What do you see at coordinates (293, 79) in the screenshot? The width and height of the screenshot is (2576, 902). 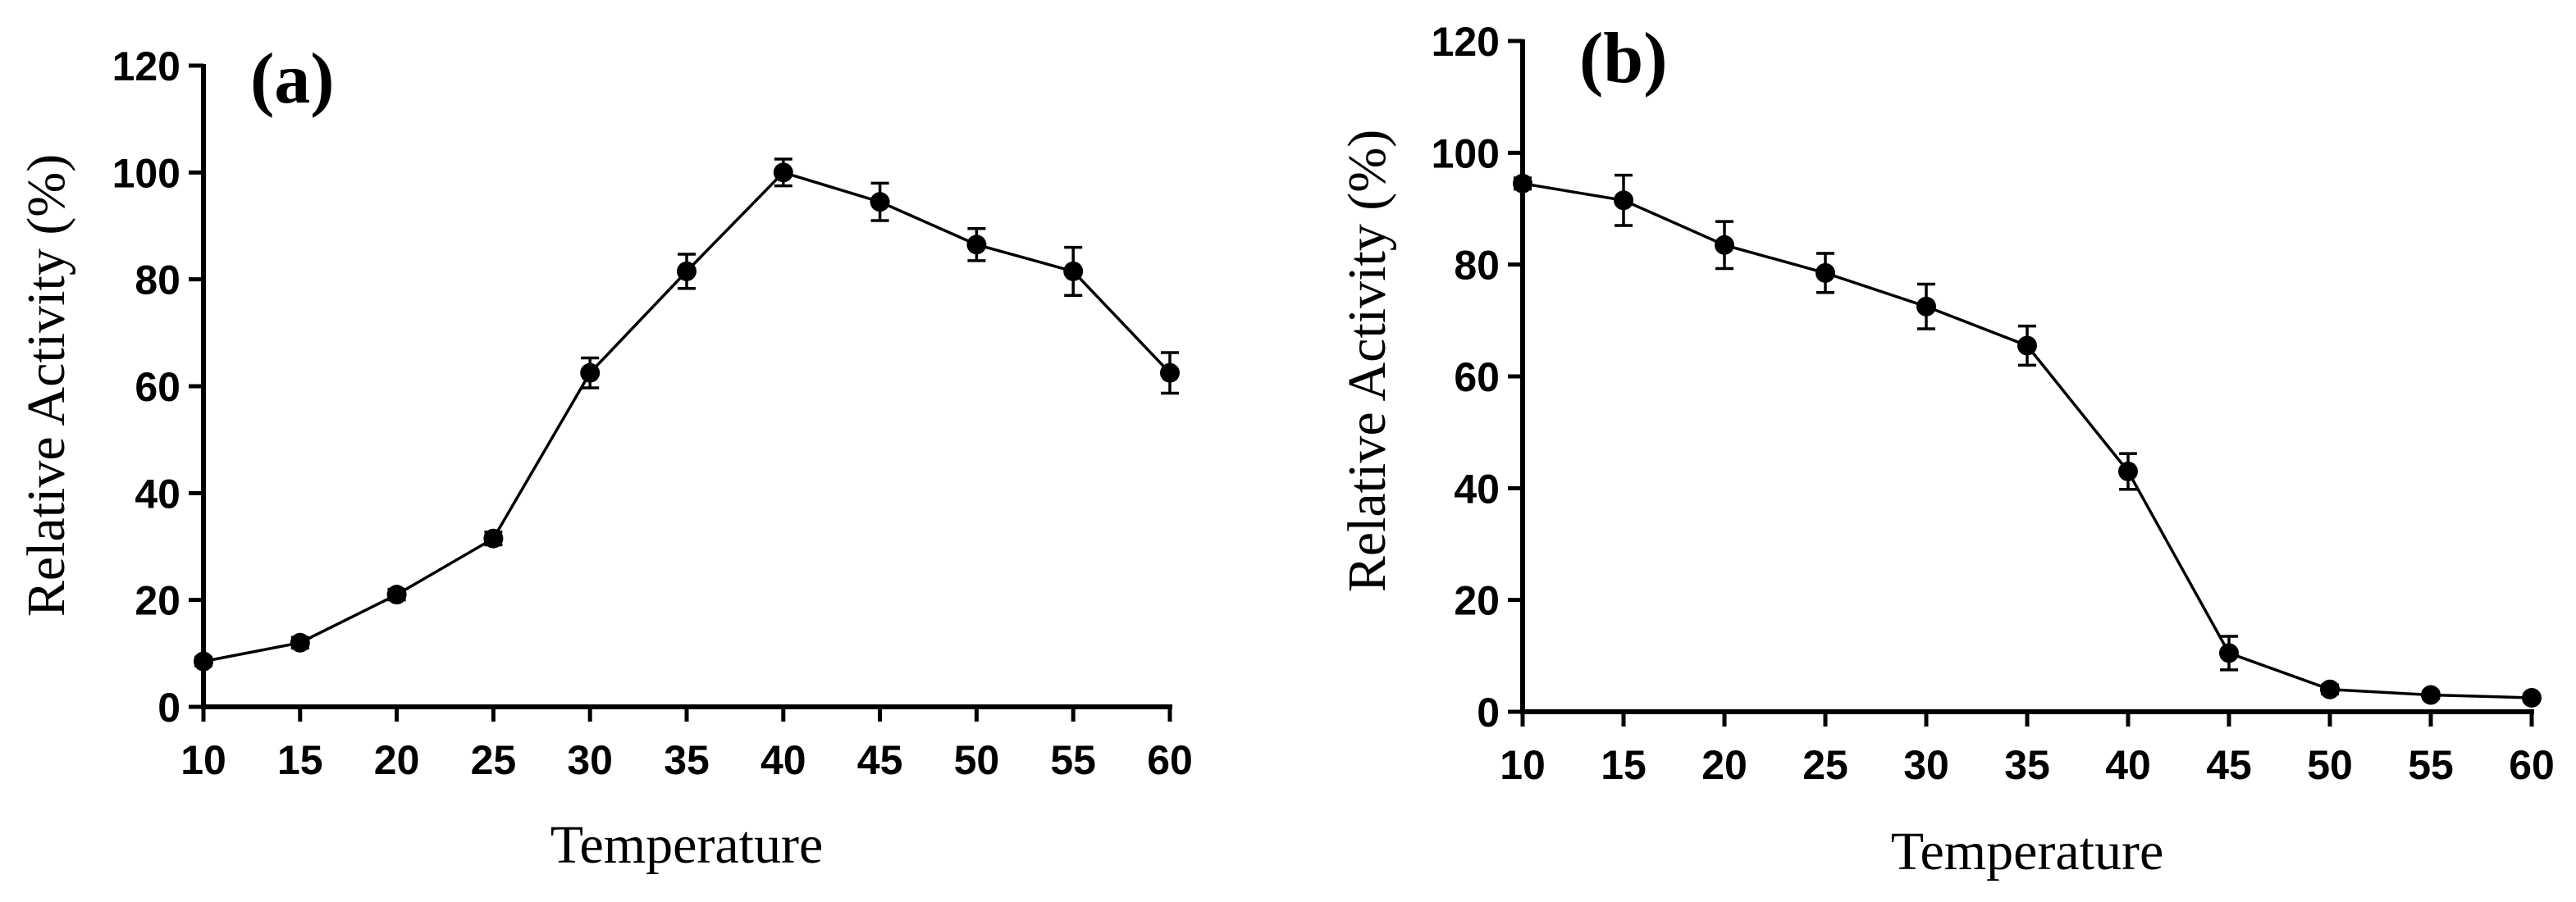 I see `panel-label: (a)` at bounding box center [293, 79].